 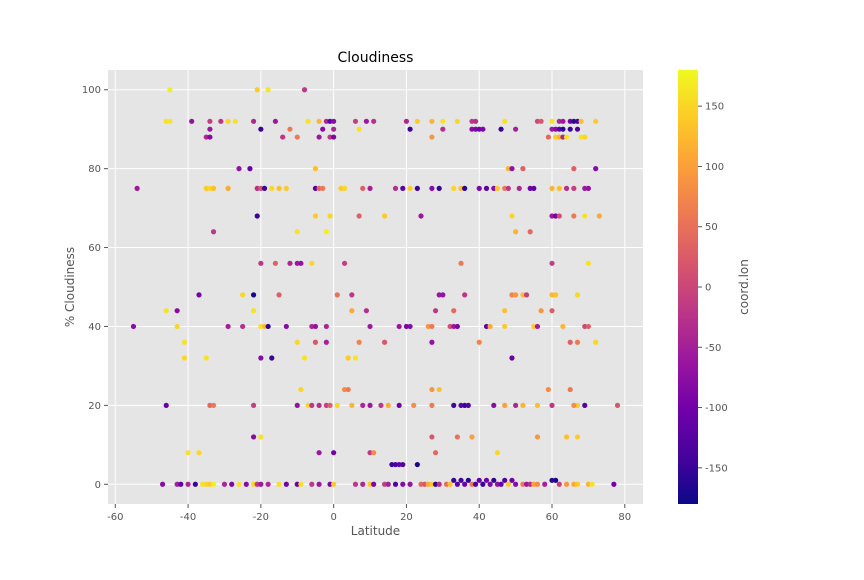 I want to click on colorbar-label: coord.lon, so click(x=744, y=287).